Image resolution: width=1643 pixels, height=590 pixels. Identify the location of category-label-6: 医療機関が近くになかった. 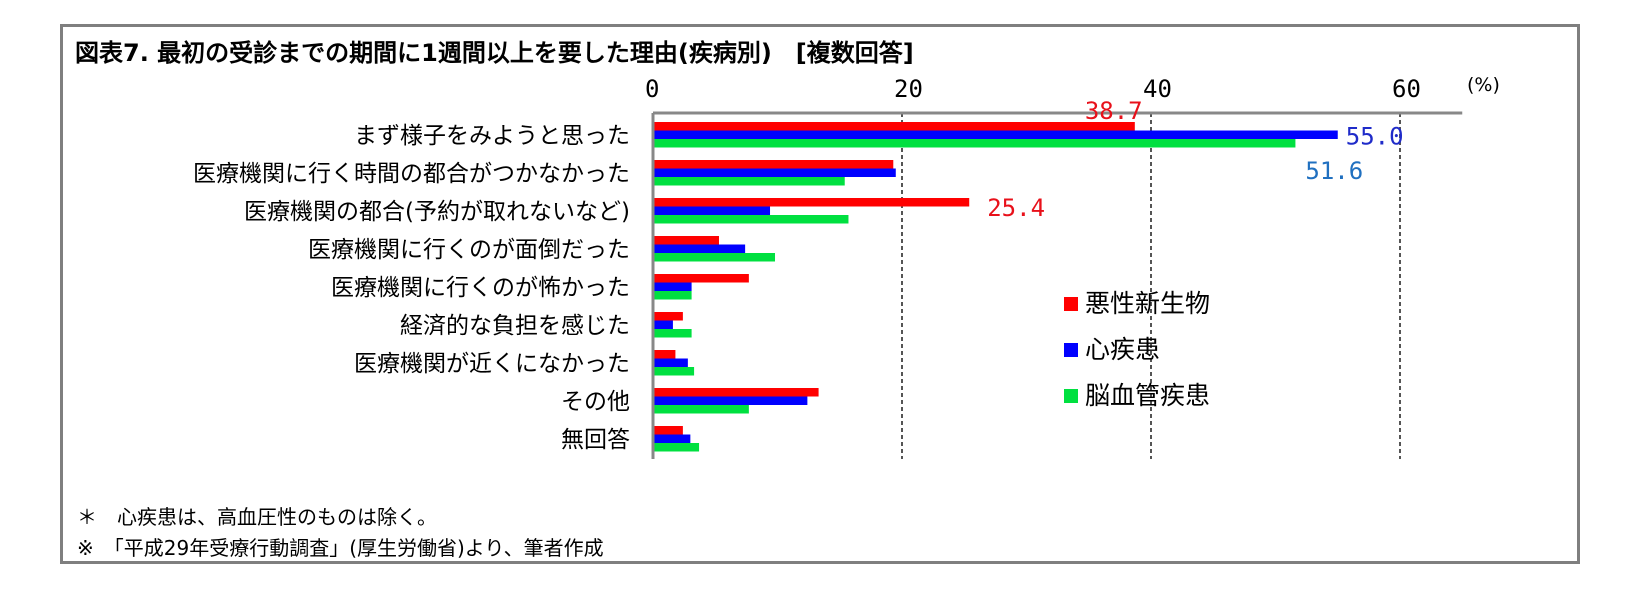
(492, 364).